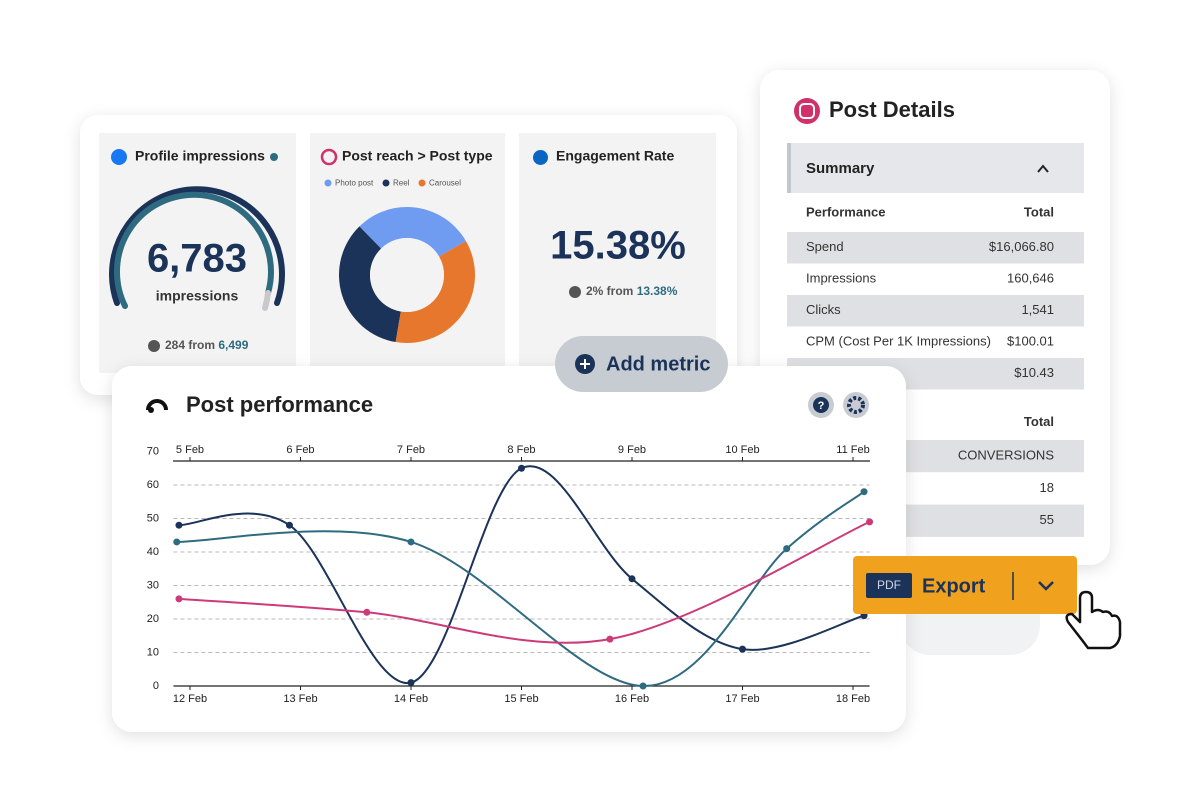  I want to click on y-tick-label: 20, so click(153, 619).